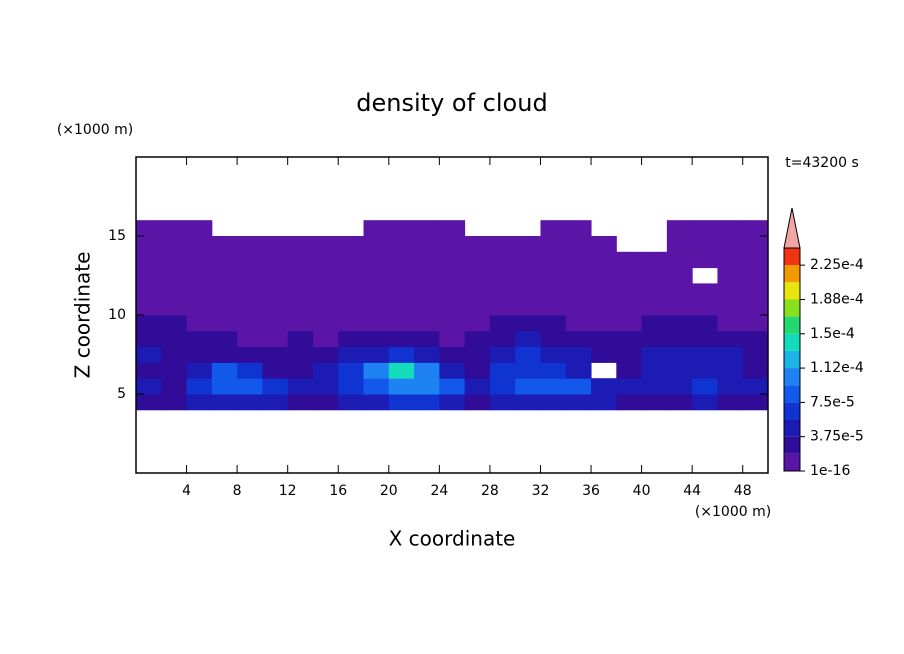 This screenshot has height=654, width=904. What do you see at coordinates (837, 437) in the screenshot?
I see `colorbar-tick-label: 3.75e-5` at bounding box center [837, 437].